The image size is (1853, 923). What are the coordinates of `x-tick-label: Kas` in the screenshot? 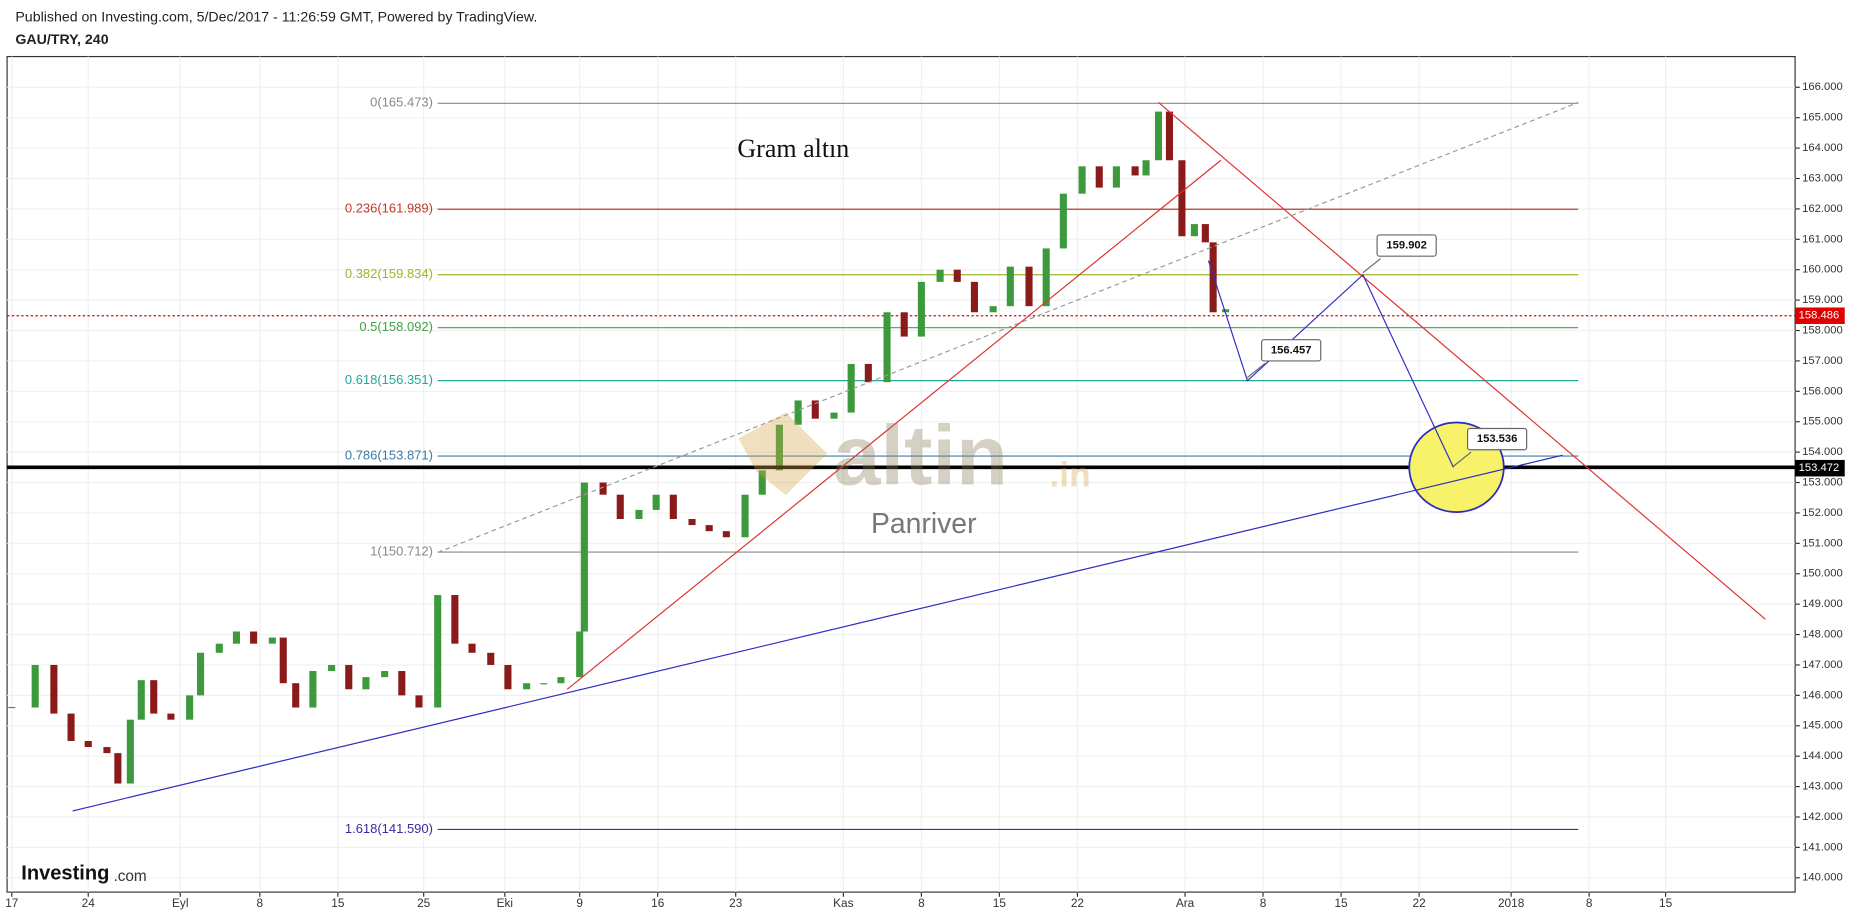 It's located at (843, 903).